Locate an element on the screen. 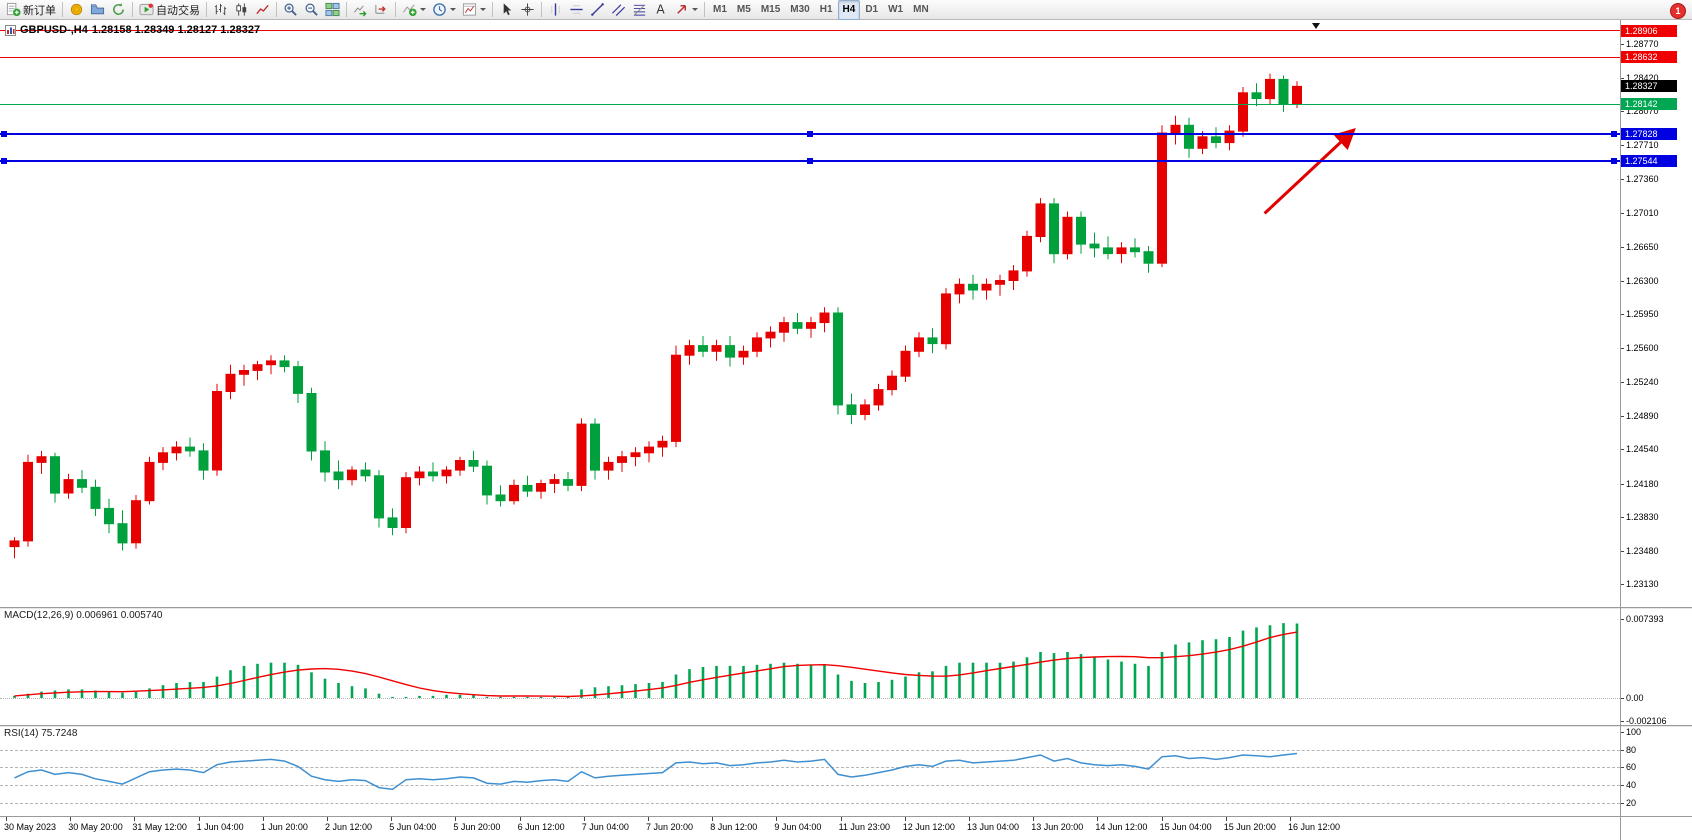  auto-trading-button: 自动交易 is located at coordinates (169, 10).